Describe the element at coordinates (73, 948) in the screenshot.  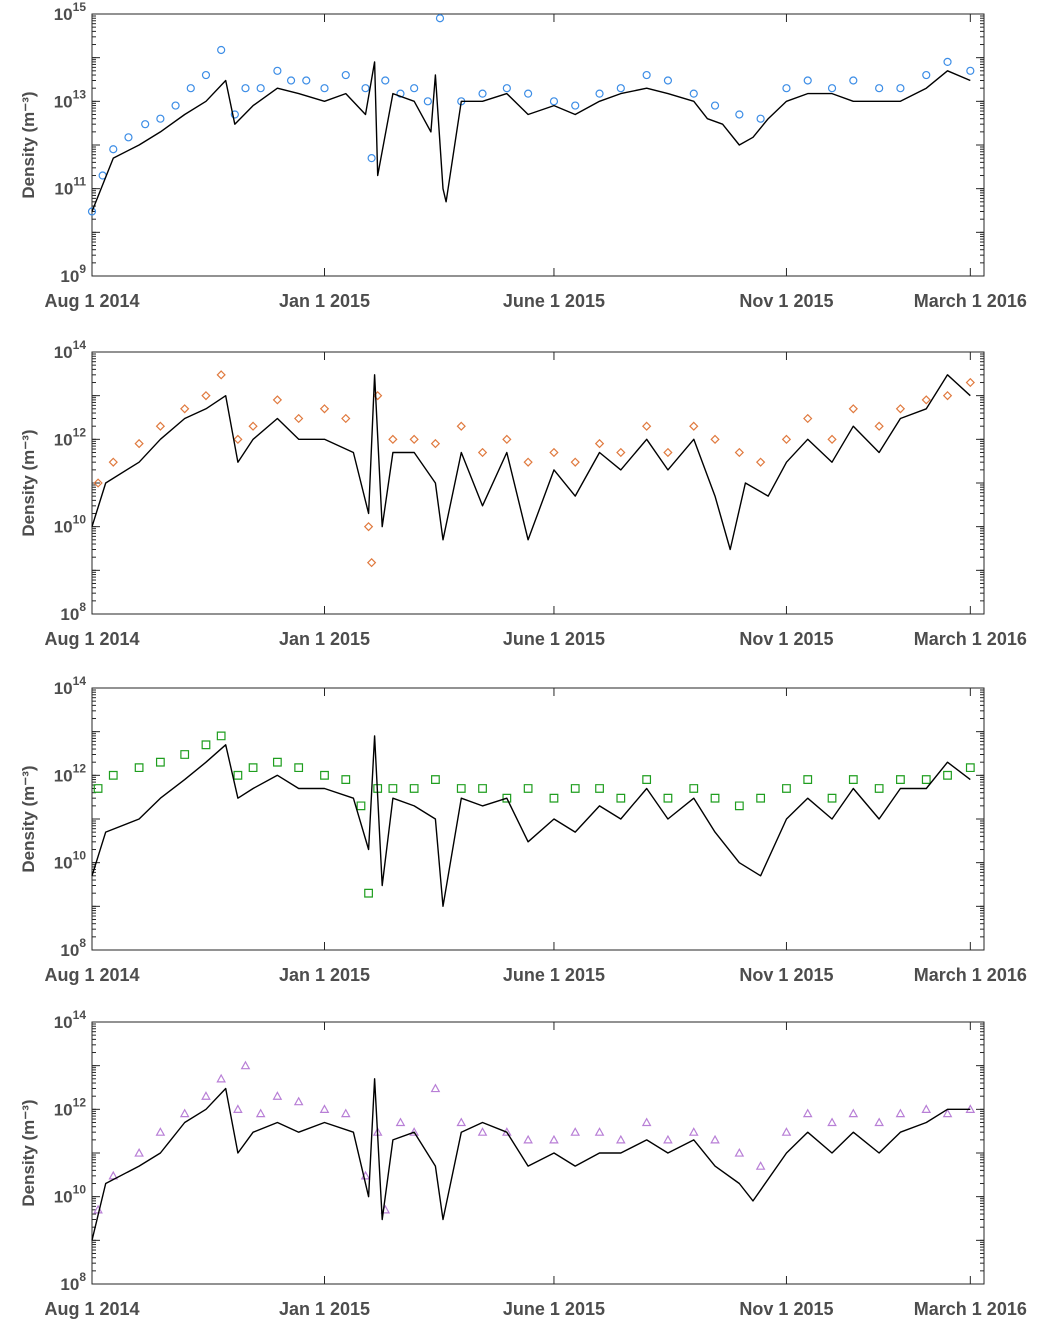
I see `y-tick-label: 10⁸` at that location.